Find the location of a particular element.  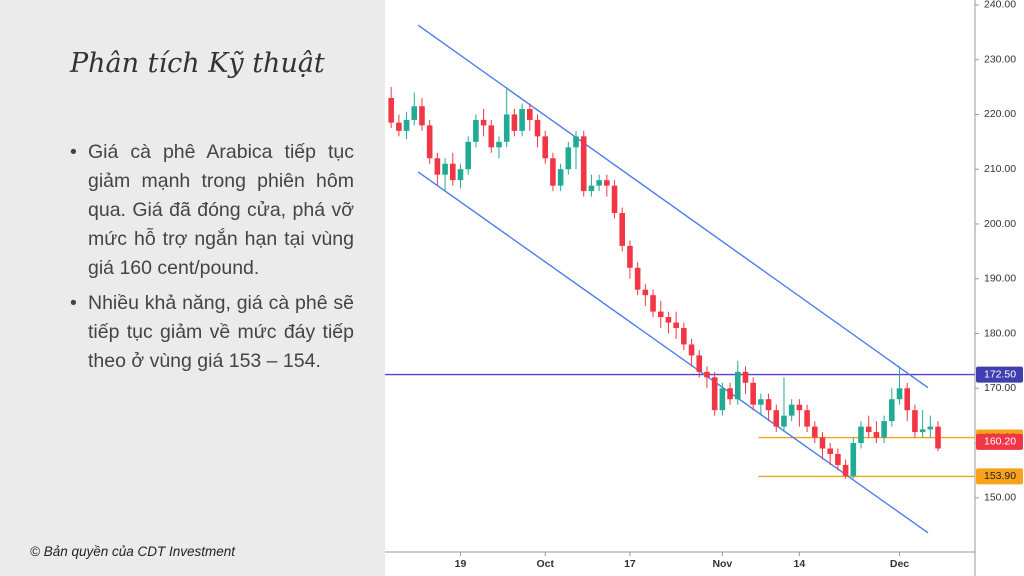

y-tick-label: 190.00 is located at coordinates (1000, 279).